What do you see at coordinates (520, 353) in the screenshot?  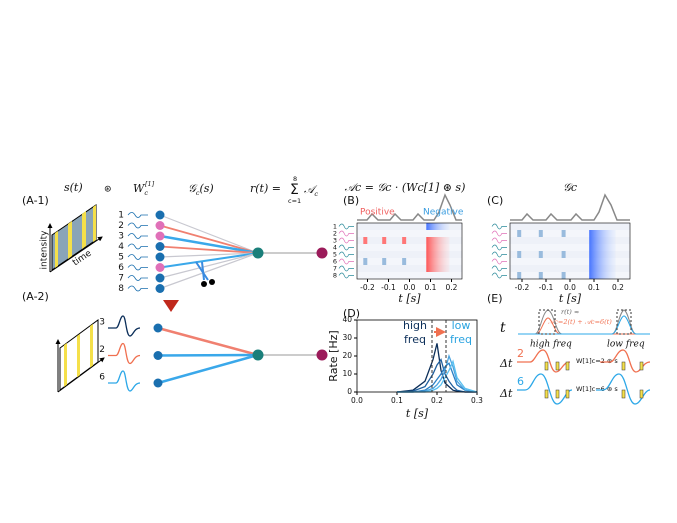 I see `channel: 2` at bounding box center [520, 353].